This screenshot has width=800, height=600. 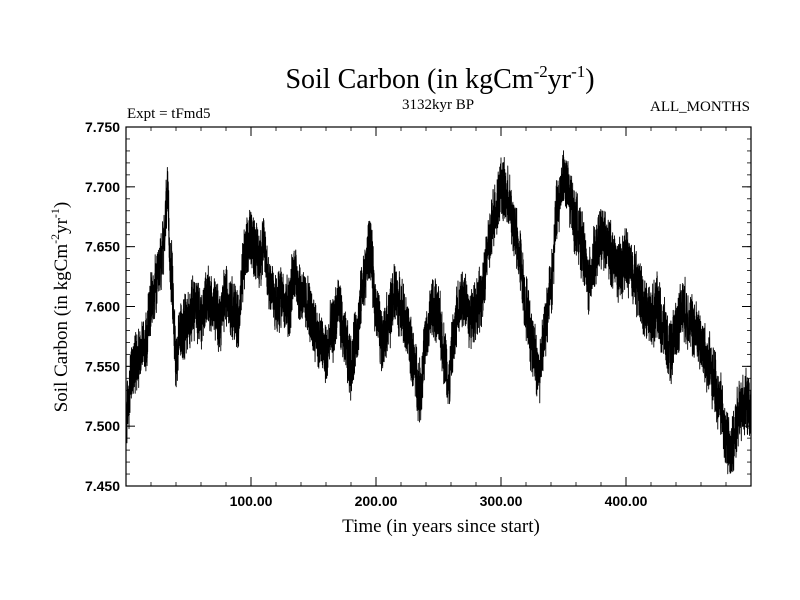 I want to click on x-tick-label: 200.00, so click(x=376, y=501).